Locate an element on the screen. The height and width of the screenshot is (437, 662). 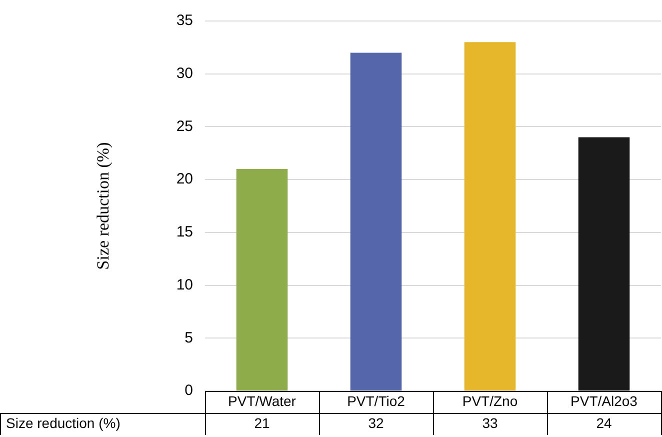
y-tick-label: 0 is located at coordinates (188, 391).